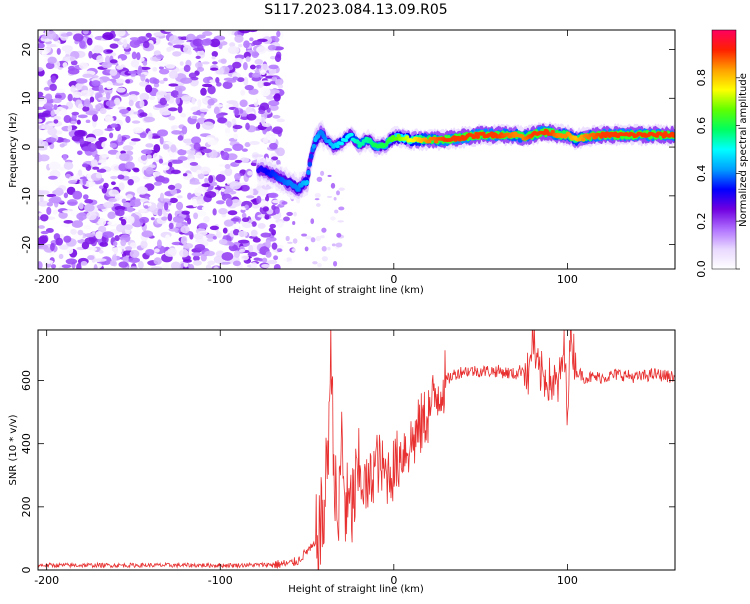 This screenshot has width=750, height=604. What do you see at coordinates (220, 580) in the screenshot?
I see `bottom-x-tick-label: -100` at bounding box center [220, 580].